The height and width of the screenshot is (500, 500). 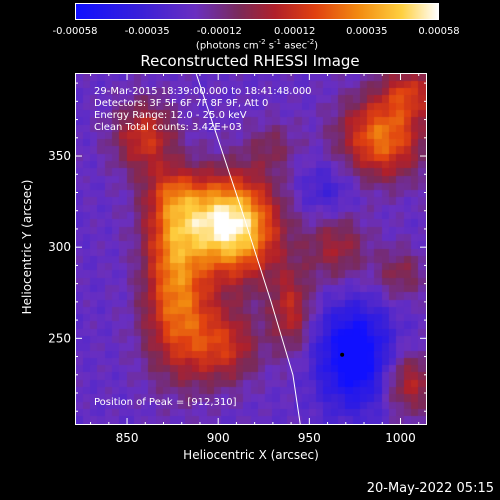 What do you see at coordinates (430, 488) in the screenshot?
I see `timestamp: 20-May-2022 05:15` at bounding box center [430, 488].